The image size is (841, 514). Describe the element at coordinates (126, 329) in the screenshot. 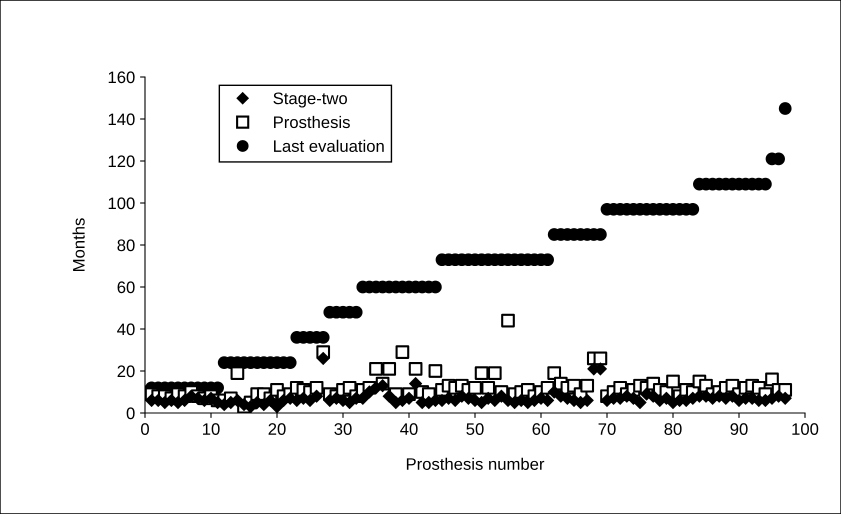

I see `y-tick-label: 40` at that location.